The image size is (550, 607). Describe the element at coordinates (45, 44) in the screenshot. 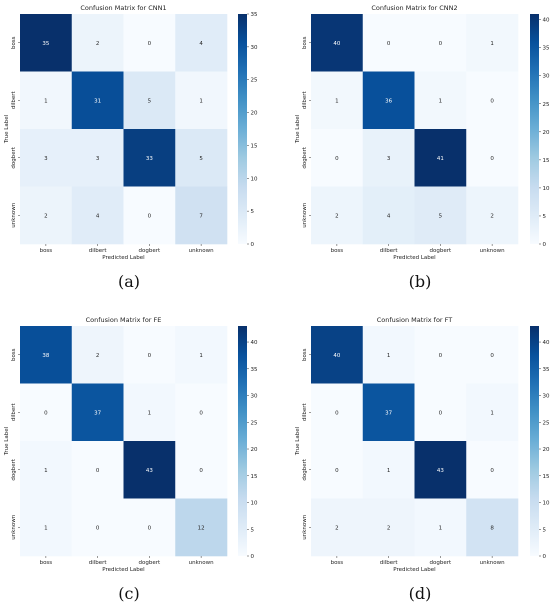

I see `cell-value-label: 35` at that location.